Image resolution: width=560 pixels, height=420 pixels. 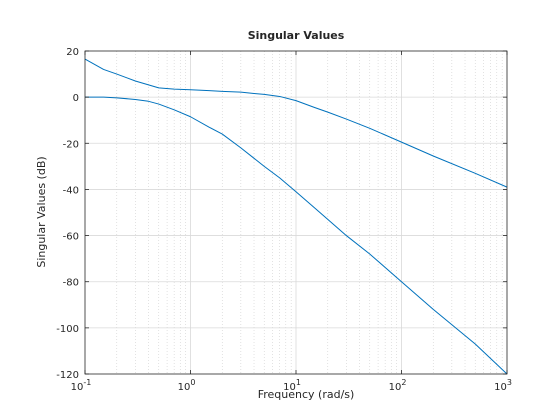 What do you see at coordinates (67, 375) in the screenshot?
I see `y-tick-label: -120` at bounding box center [67, 375].